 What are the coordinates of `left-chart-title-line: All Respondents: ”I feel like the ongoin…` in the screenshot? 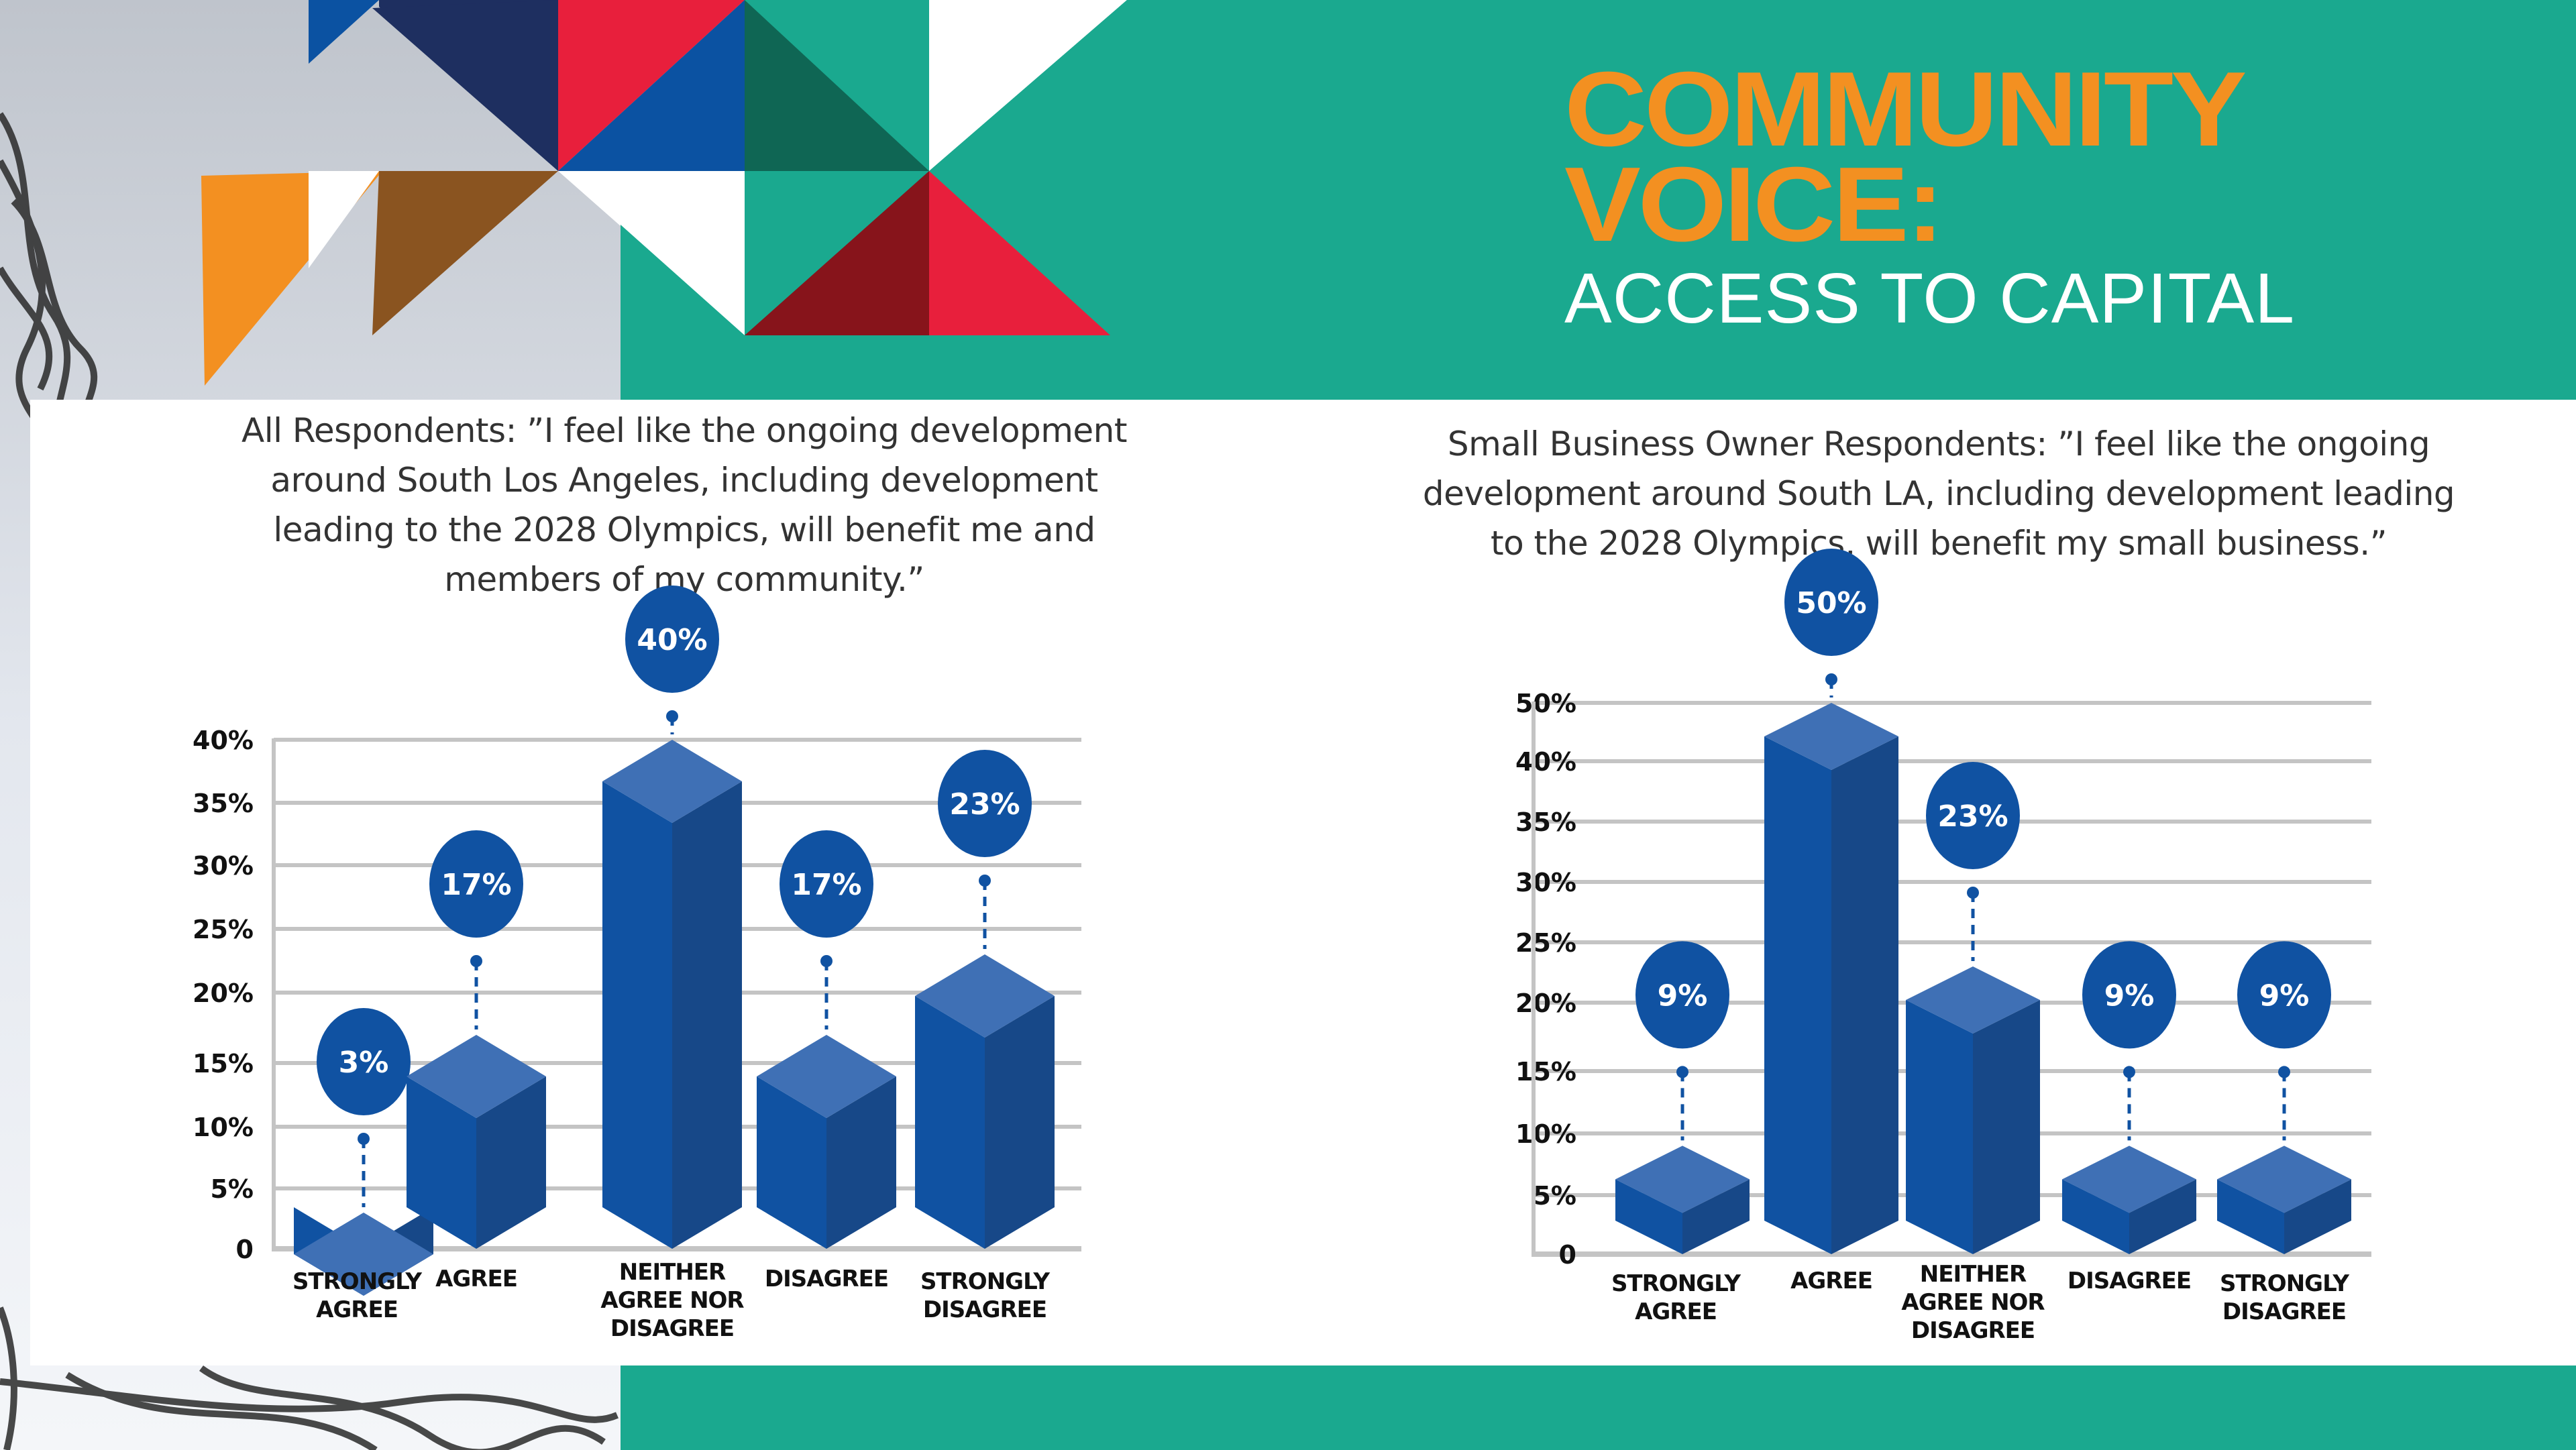 It's located at (684, 430).